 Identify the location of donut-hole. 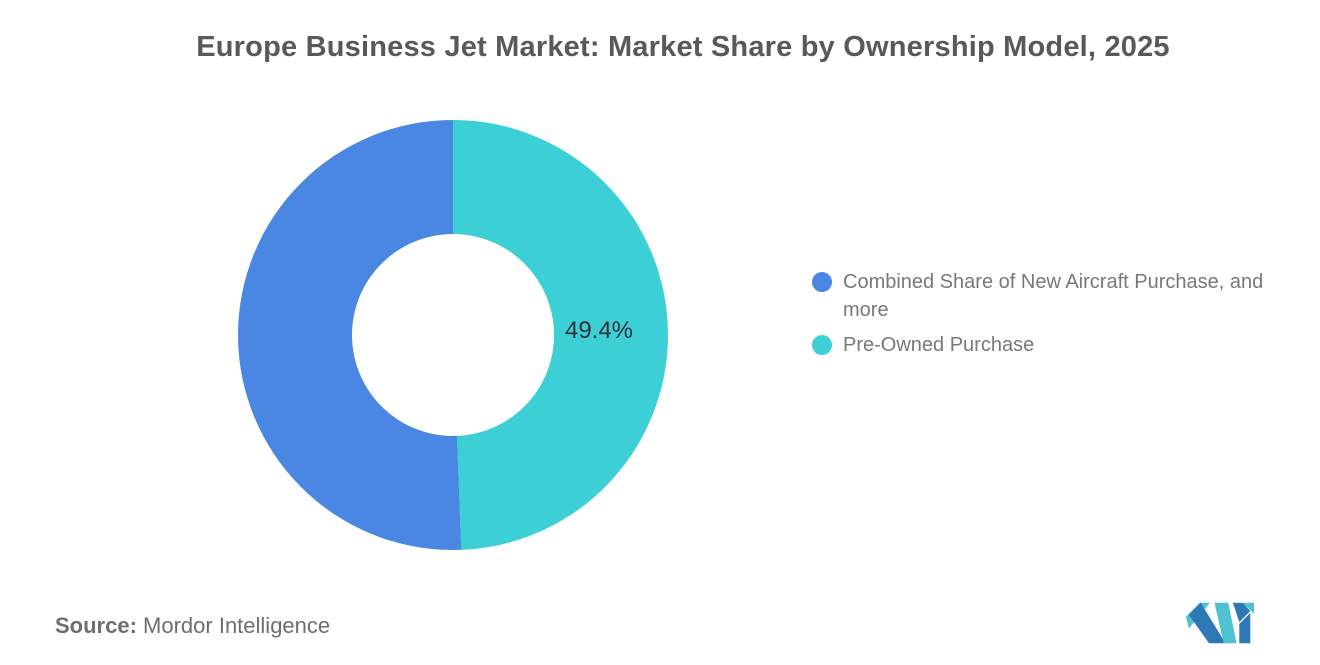
(453, 335).